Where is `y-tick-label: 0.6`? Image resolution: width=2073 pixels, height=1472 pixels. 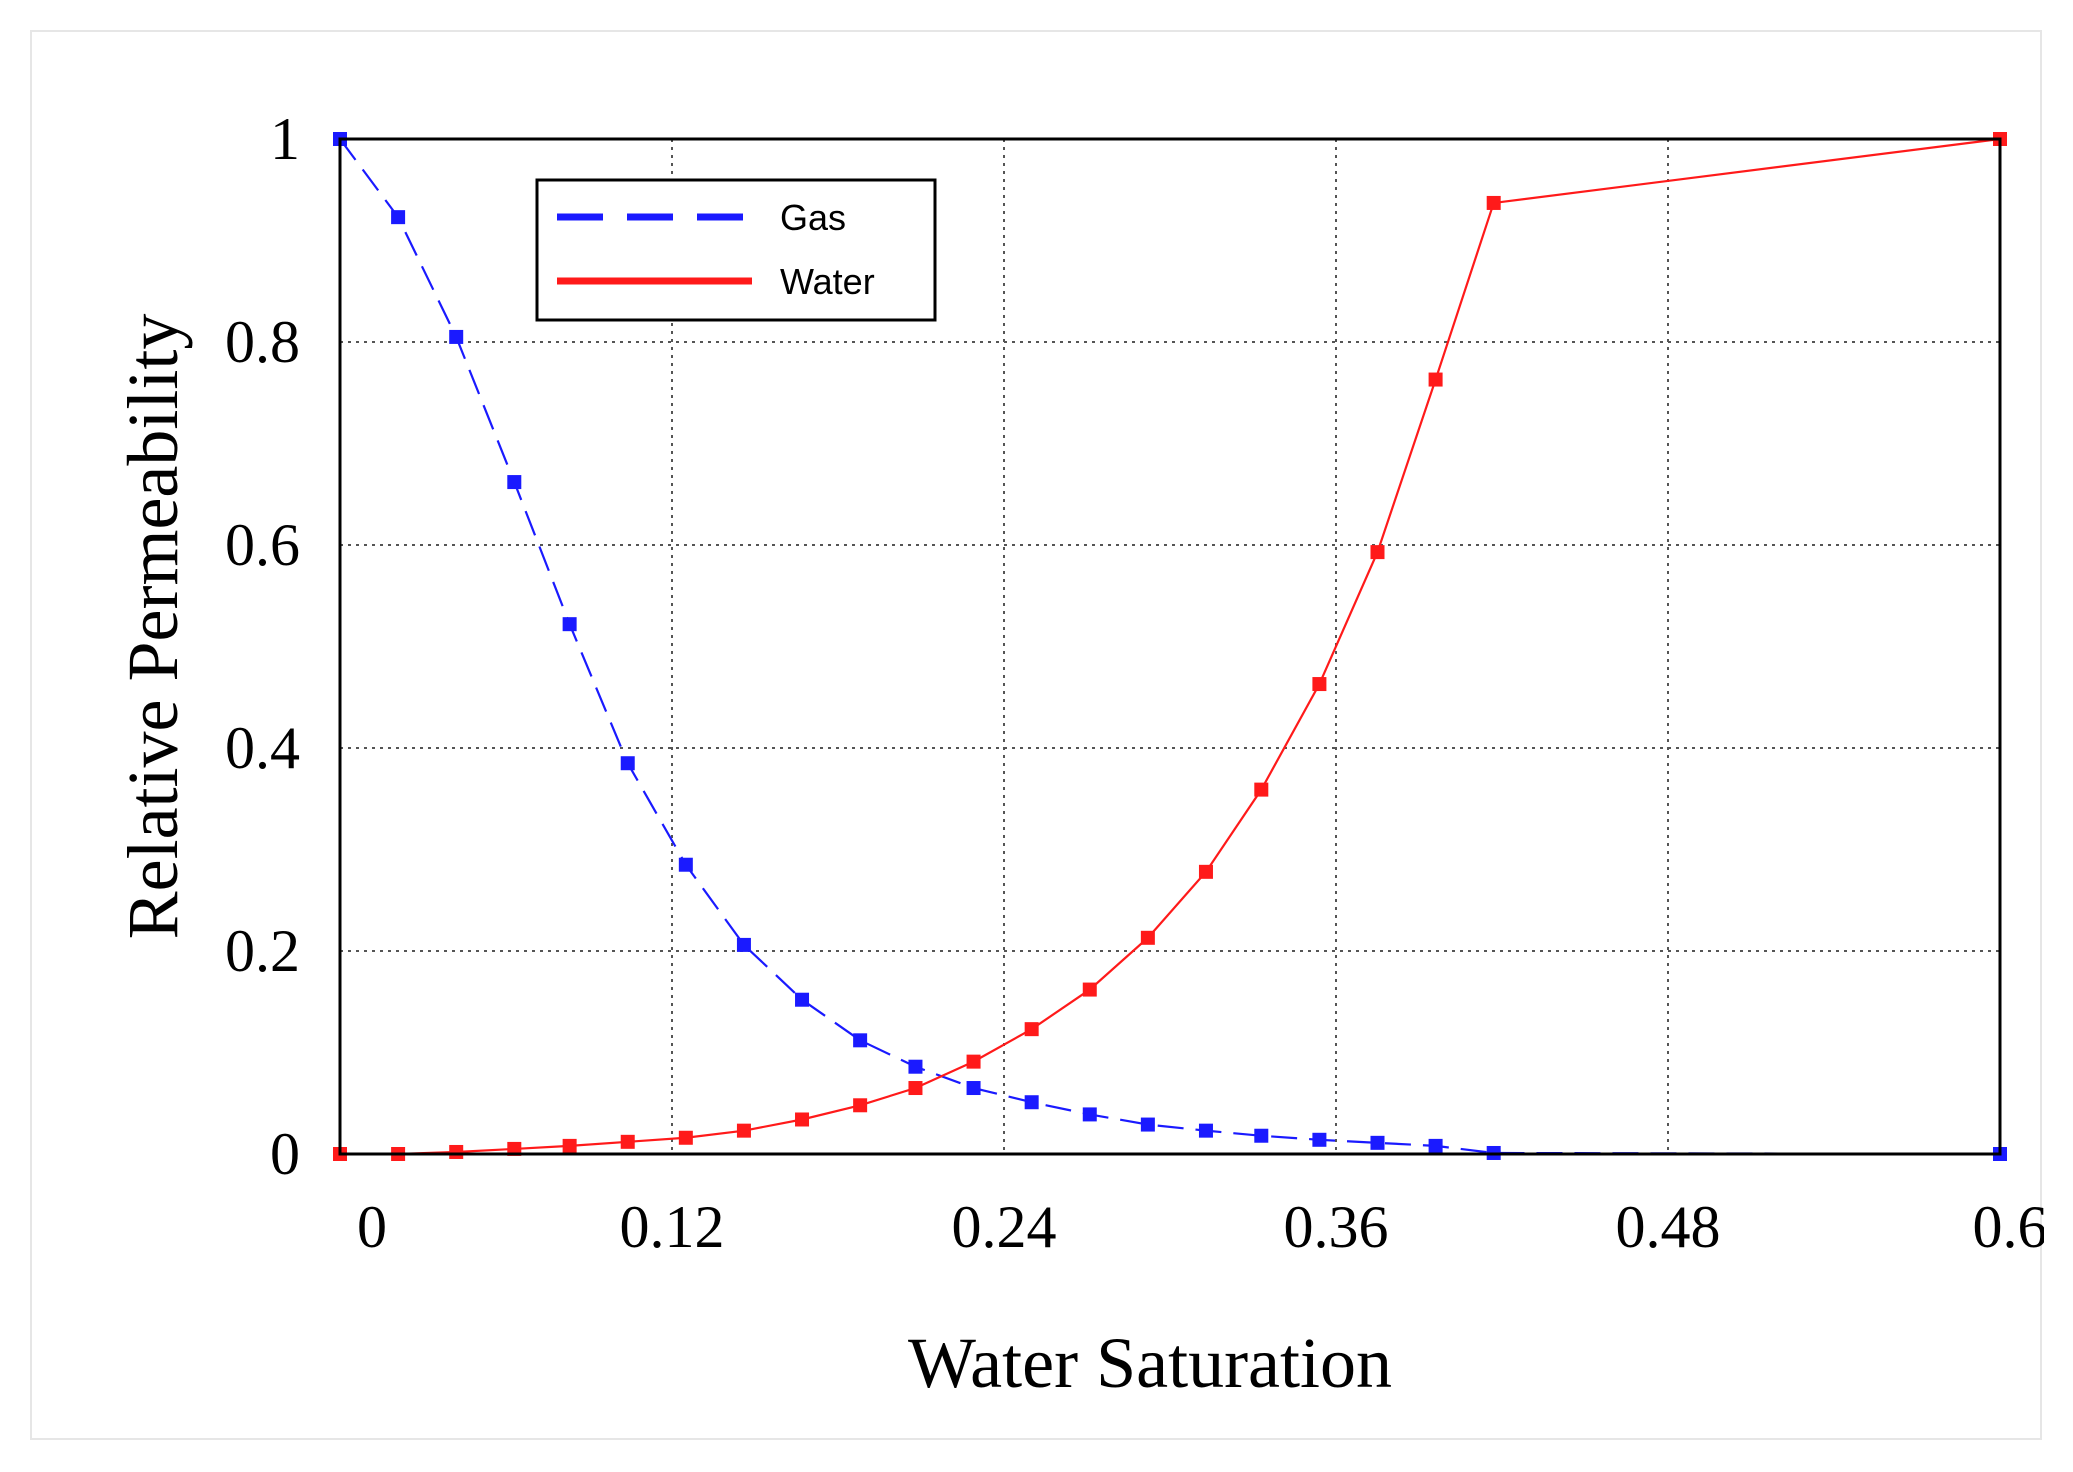 y-tick-label: 0.6 is located at coordinates (262, 545).